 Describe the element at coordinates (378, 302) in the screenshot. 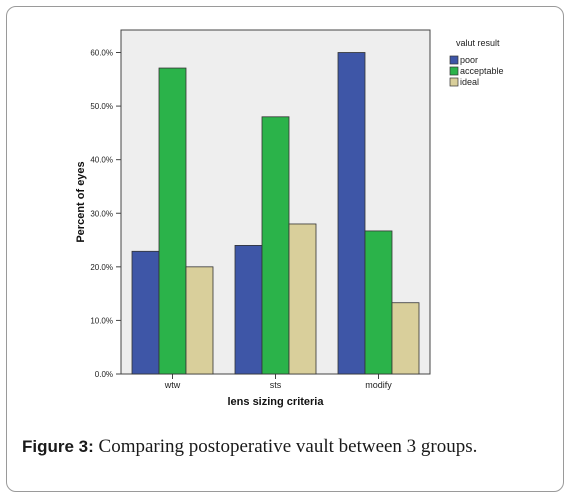

I see `bar-acceptable-modify` at that location.